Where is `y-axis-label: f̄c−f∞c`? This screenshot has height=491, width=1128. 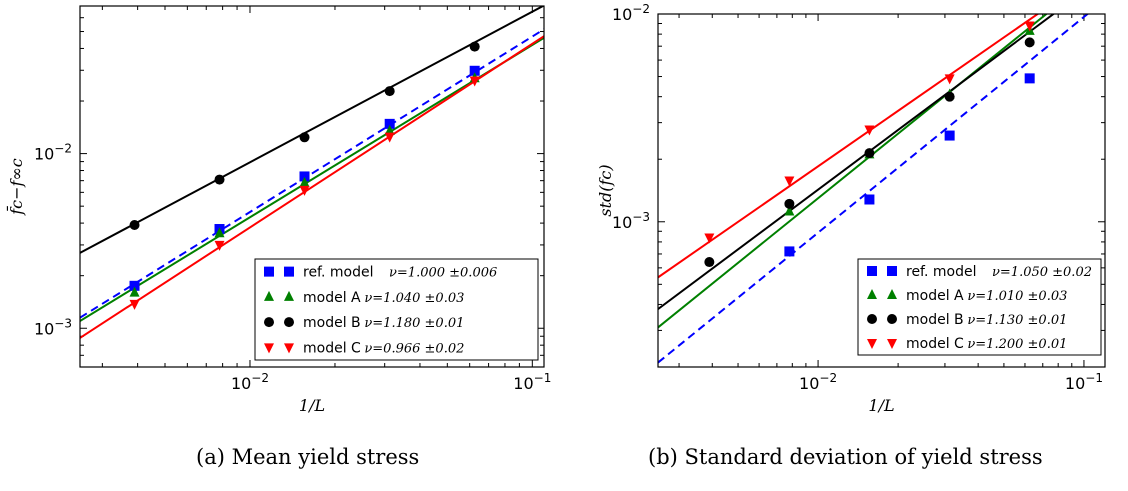
y-axis-label: f̄c−f∞c is located at coordinates (15, 187).